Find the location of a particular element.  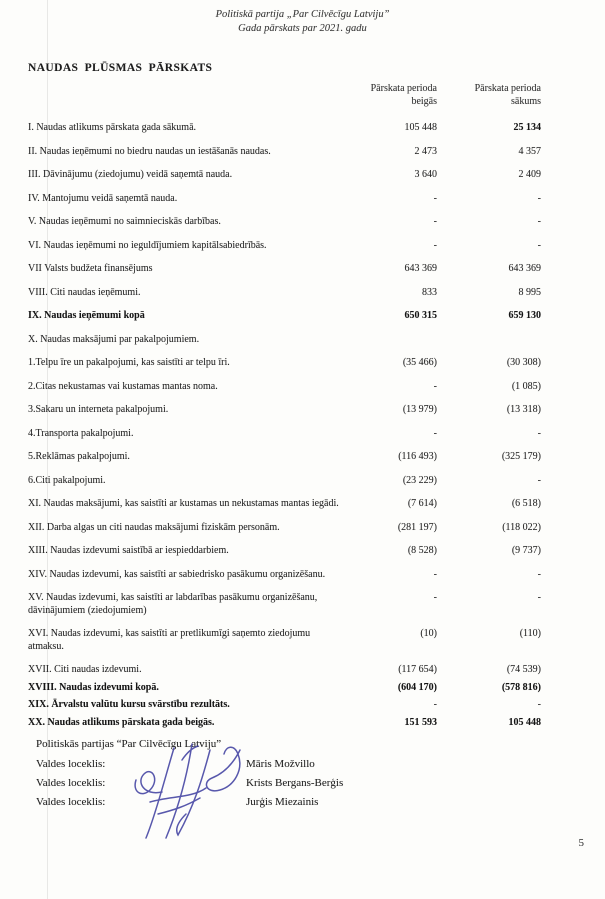

section-title: NAUDAS PLŪSMAS PĀRSKATS is located at coordinates (120, 68).